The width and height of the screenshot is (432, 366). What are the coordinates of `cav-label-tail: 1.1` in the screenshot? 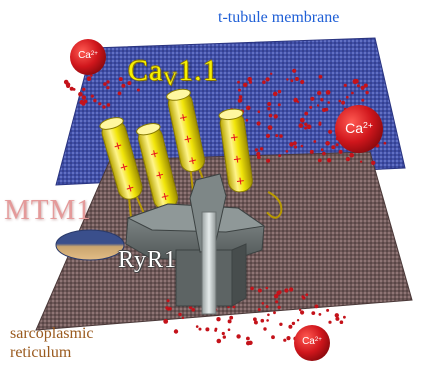 It's located at (198, 70).